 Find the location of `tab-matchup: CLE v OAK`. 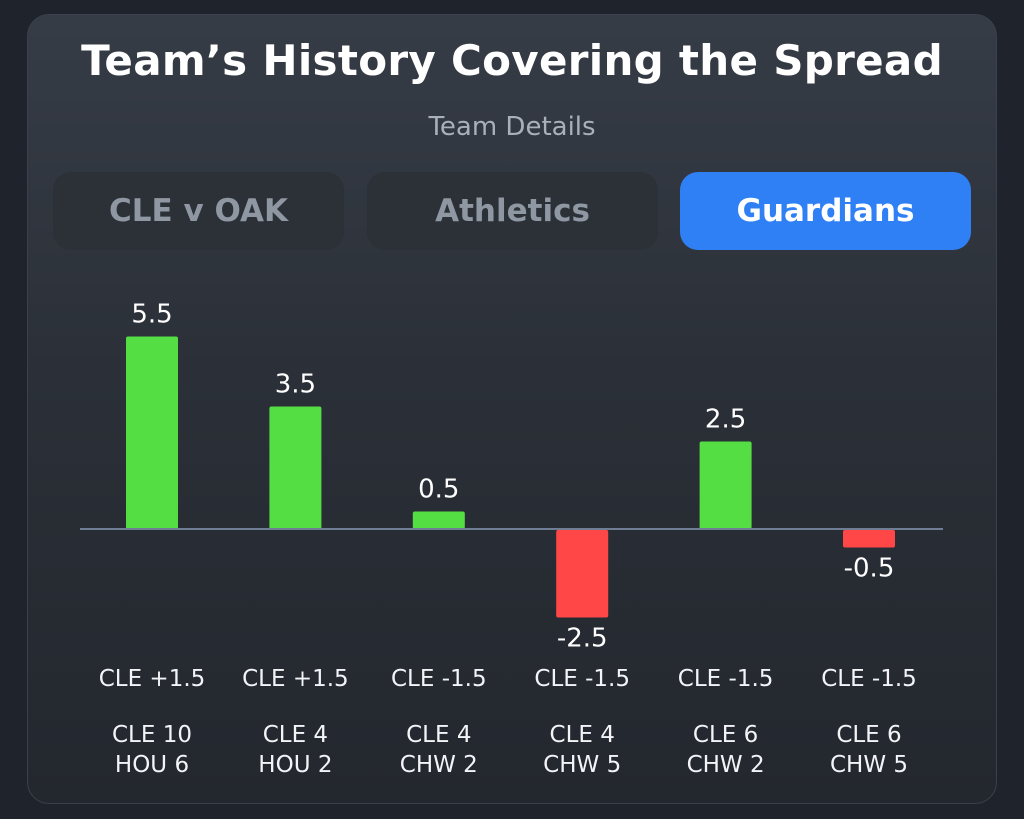

tab-matchup: CLE v OAK is located at coordinates (198, 211).